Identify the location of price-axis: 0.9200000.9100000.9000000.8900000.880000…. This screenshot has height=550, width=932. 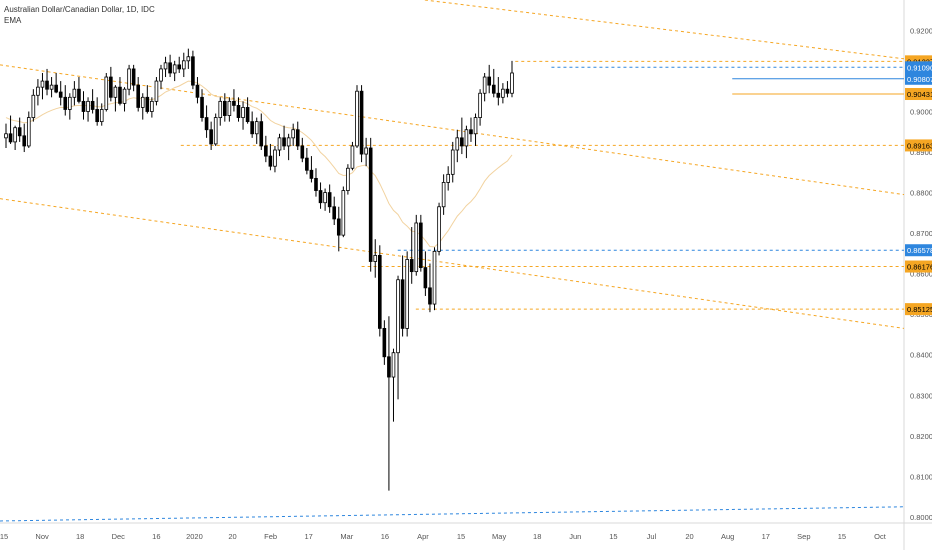
(921, 274).